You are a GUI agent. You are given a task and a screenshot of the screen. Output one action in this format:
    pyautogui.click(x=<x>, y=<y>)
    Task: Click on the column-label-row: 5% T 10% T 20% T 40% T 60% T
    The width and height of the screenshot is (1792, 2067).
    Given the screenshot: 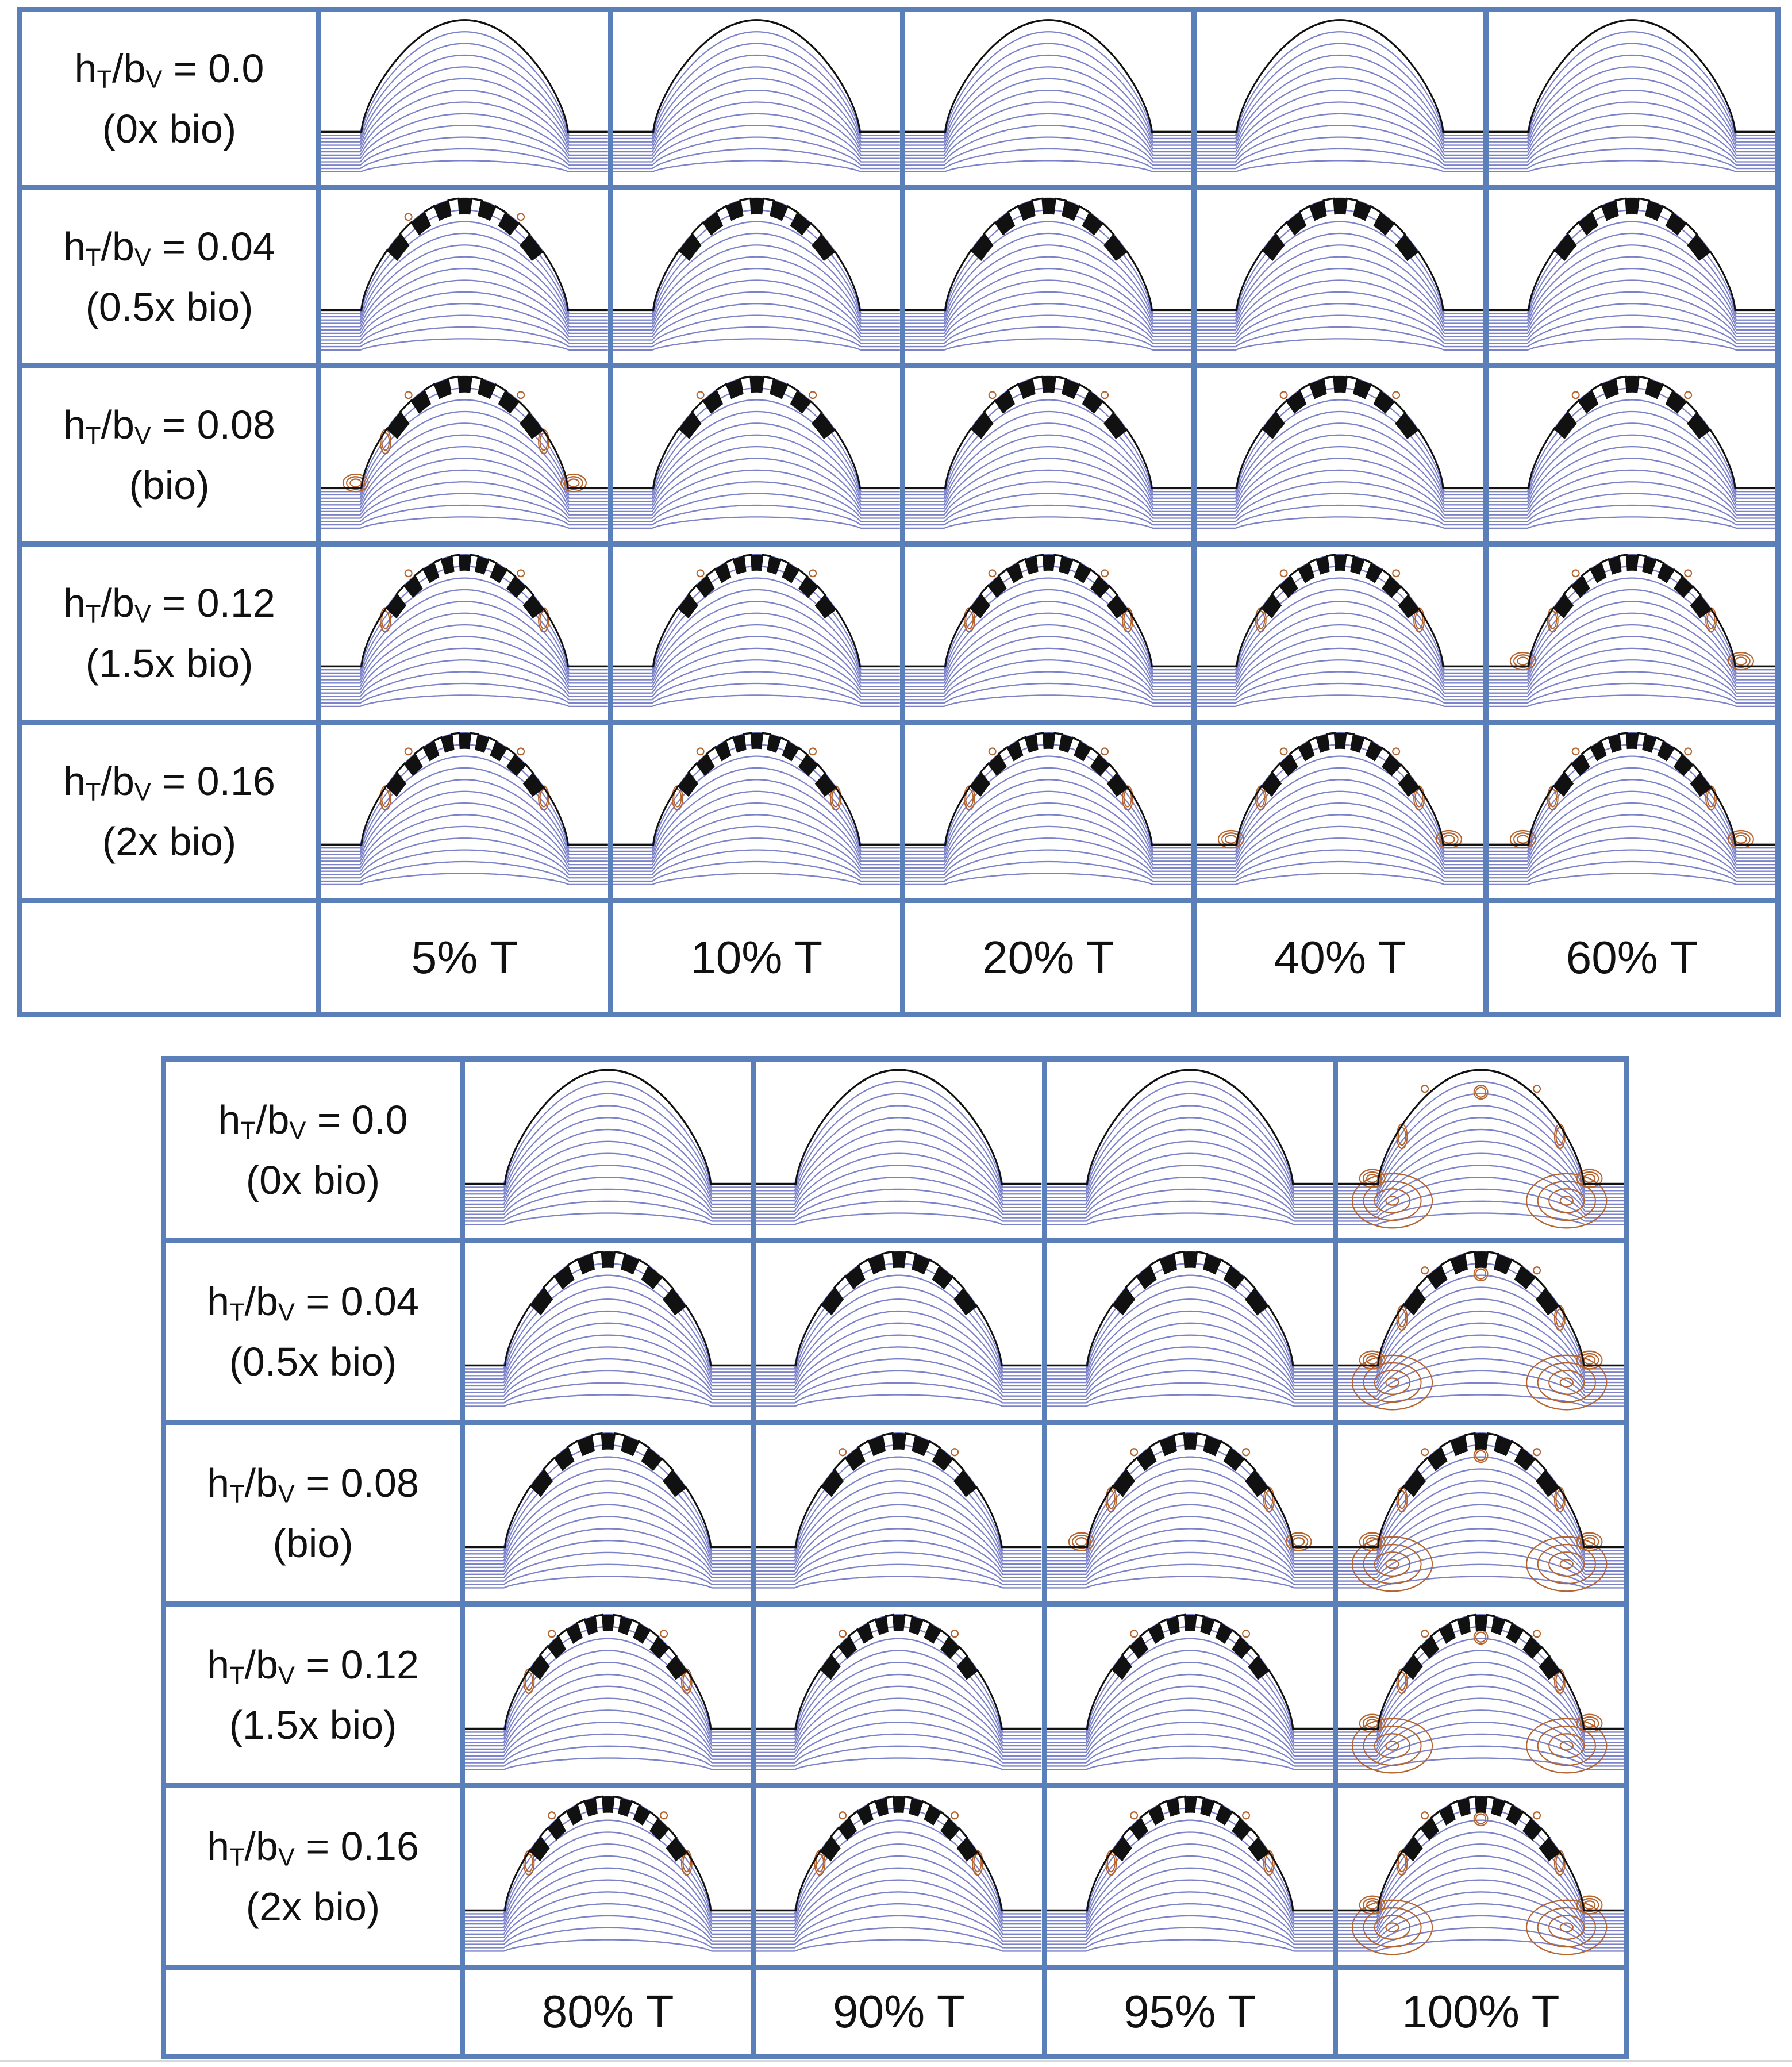 What is the action you would take?
    pyautogui.click(x=899, y=958)
    